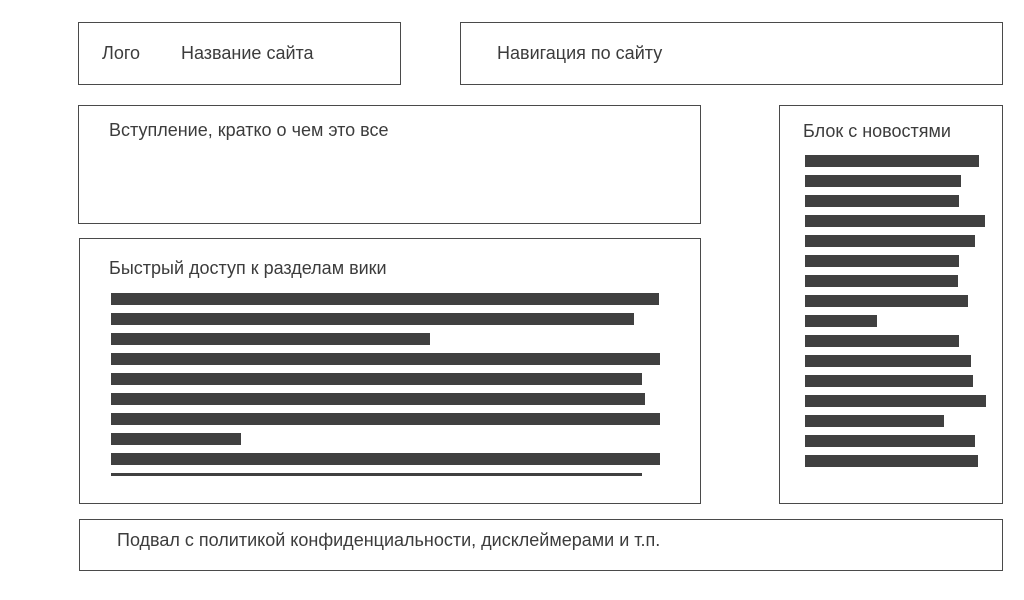 This screenshot has height=600, width=1024. What do you see at coordinates (877, 131) in the screenshot?
I see `news-title: Блок с новостями` at bounding box center [877, 131].